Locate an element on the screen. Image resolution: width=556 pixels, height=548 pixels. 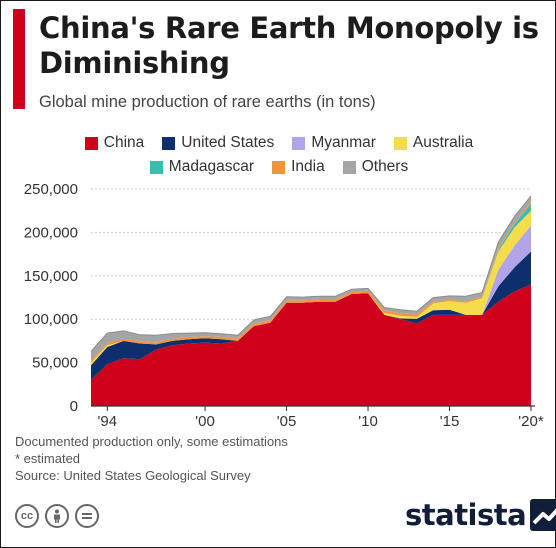
legend-label-china: China is located at coordinates (124, 142).